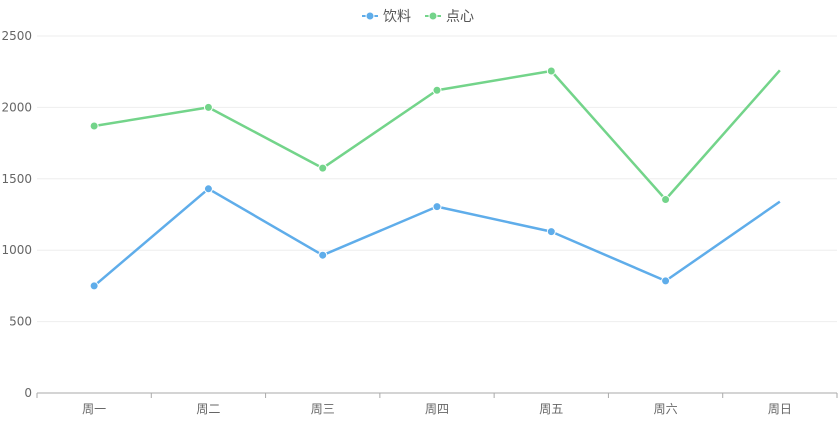 The width and height of the screenshot is (840, 426). I want to click on x-tick-label: 周日, so click(780, 409).